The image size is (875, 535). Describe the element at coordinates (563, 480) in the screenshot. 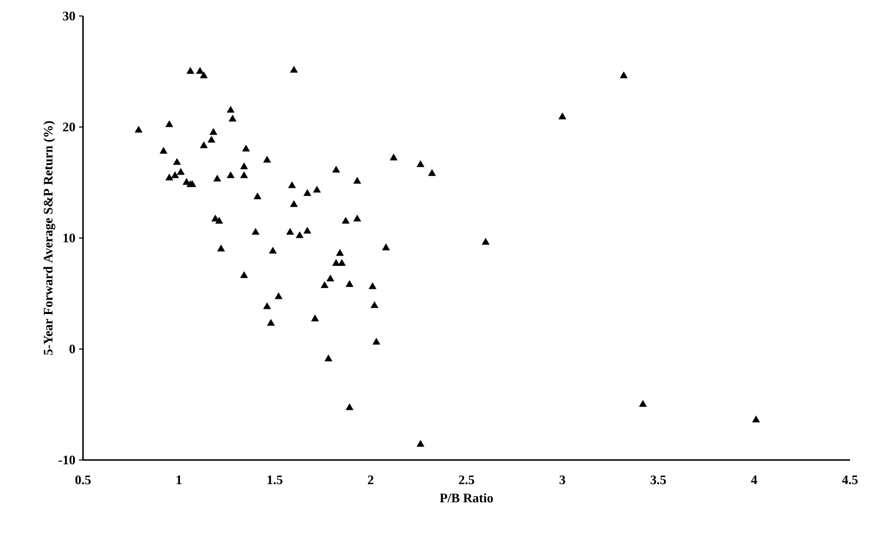

I see `x-tick-label: 3` at that location.